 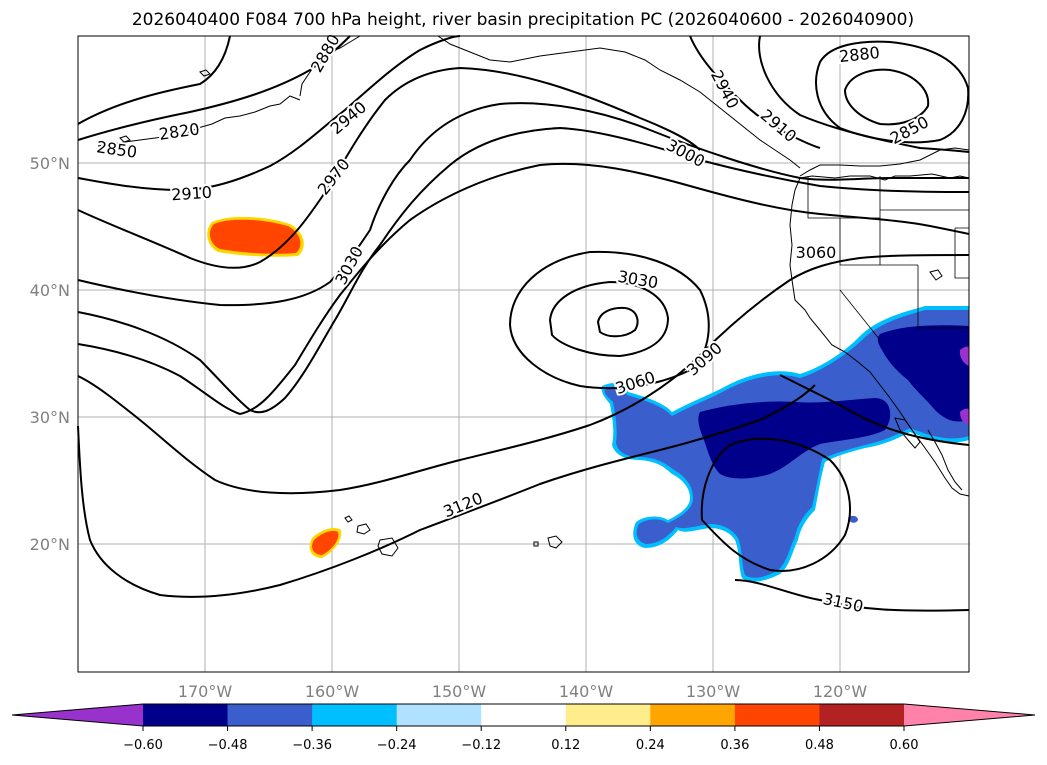 What do you see at coordinates (50, 417) in the screenshot?
I see `lat-label-30n: 30°N` at bounding box center [50, 417].